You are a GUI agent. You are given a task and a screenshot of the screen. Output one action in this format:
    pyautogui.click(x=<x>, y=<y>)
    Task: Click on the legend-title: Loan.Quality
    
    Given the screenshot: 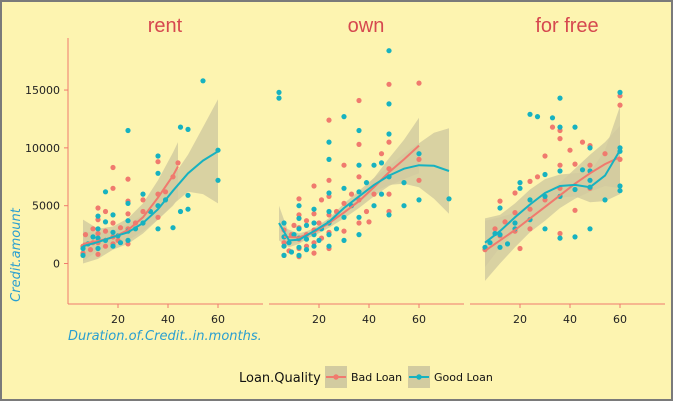 What is the action you would take?
    pyautogui.click(x=280, y=378)
    